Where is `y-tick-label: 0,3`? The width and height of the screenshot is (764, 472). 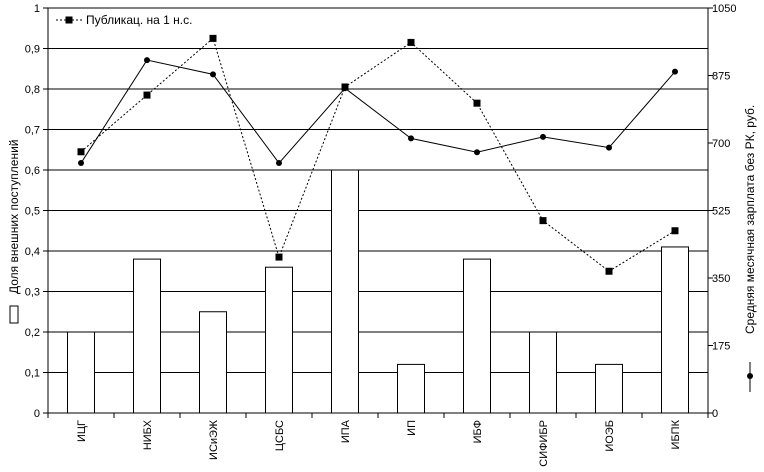 y-tick-label: 0,3 is located at coordinates (32, 293).